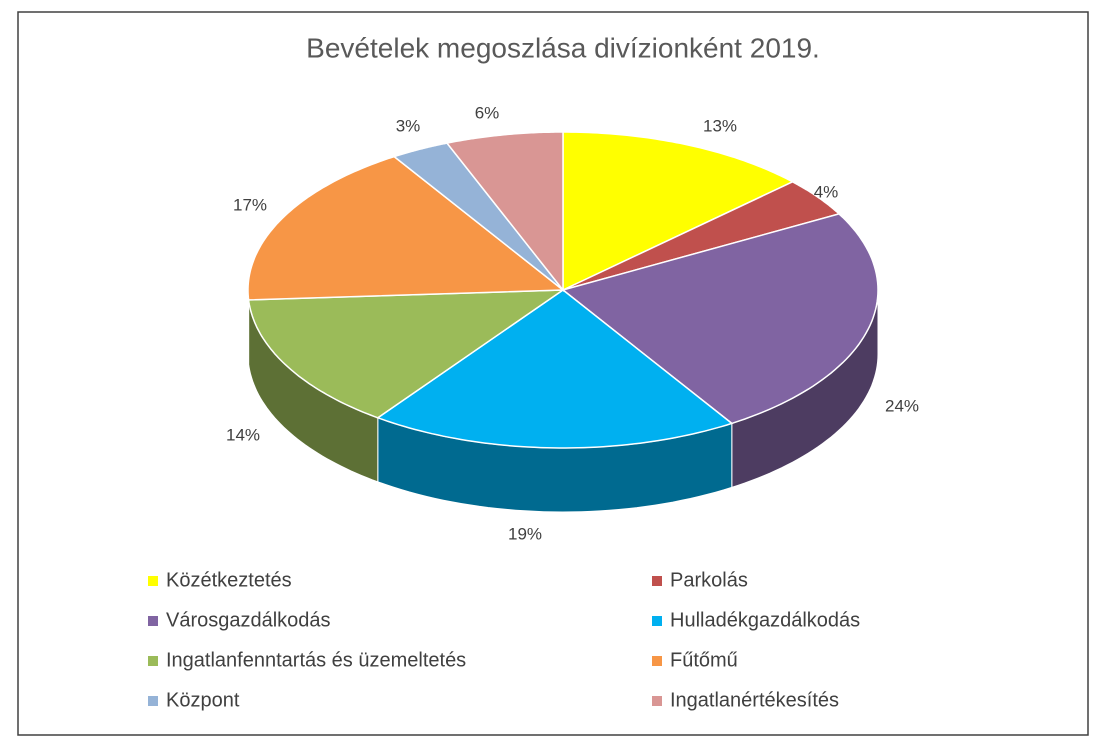 This screenshot has height=747, width=1106. Describe the element at coordinates (563, 47) in the screenshot. I see `chart-title: Bevételek megoszlása divízionként 2019.` at that location.